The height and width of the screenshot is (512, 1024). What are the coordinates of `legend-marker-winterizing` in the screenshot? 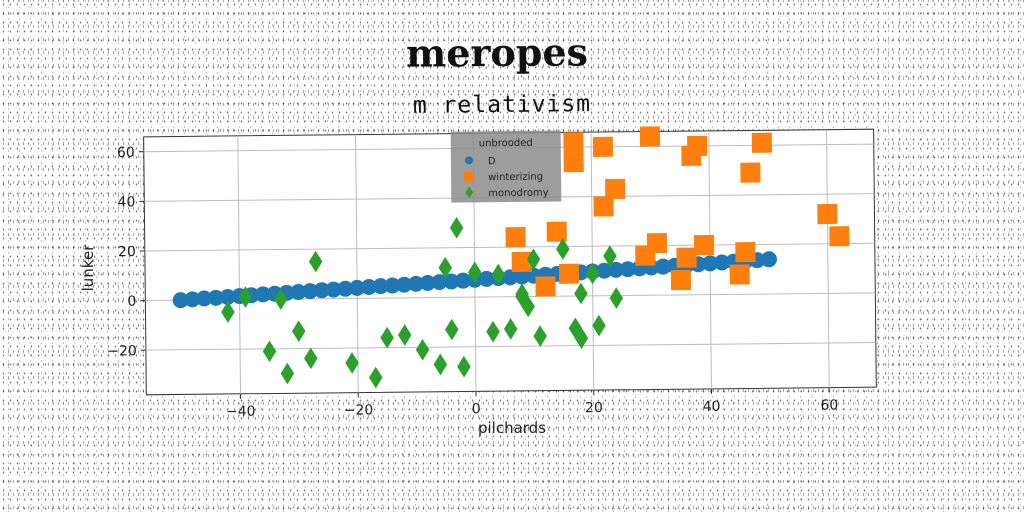 It's located at (469, 176).